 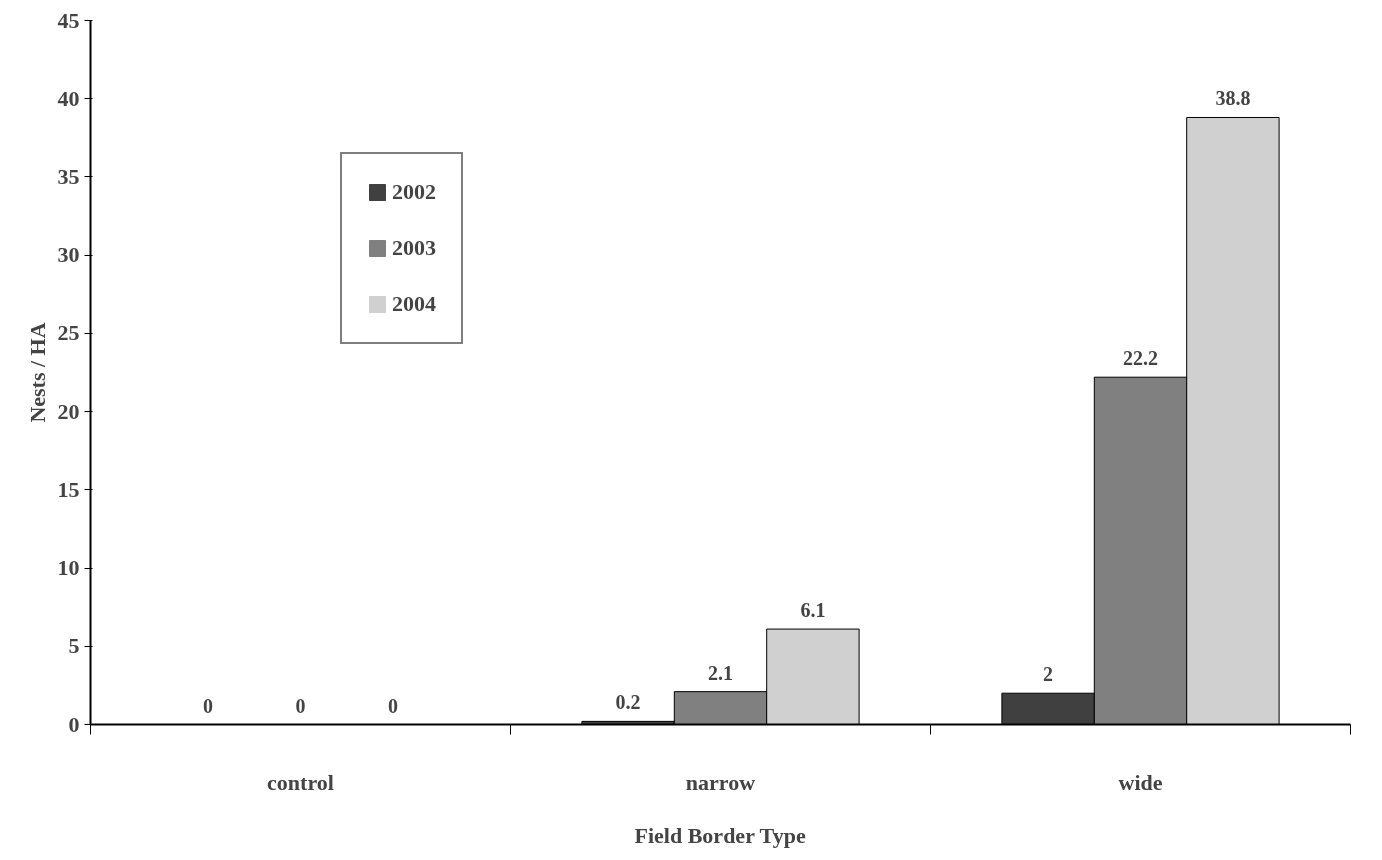 What do you see at coordinates (720, 835) in the screenshot?
I see `x-axis-title: Field Border Type` at bounding box center [720, 835].